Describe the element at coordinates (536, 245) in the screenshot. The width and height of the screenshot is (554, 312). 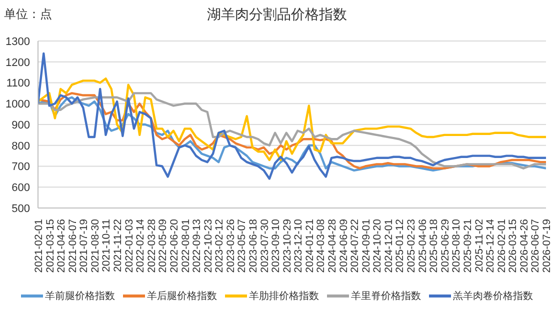
I see `x-tick-label: 2026-06-07` at that location.